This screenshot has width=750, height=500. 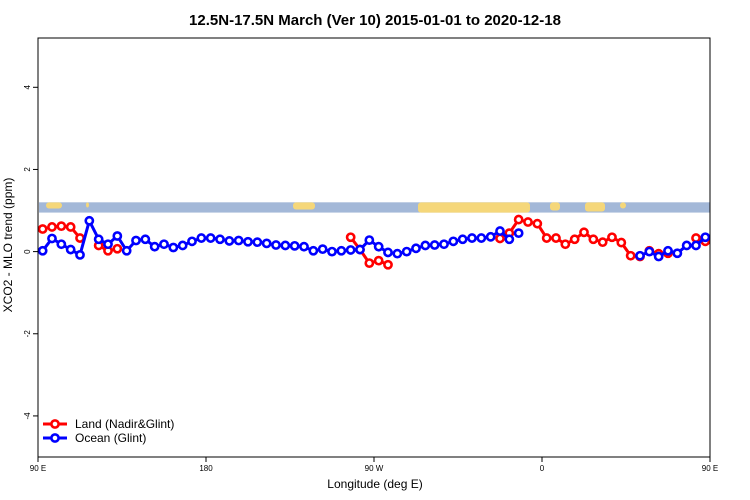 I want to click on y-axis-label: XCO2 - MLO trend (ppm), so click(x=8, y=245).